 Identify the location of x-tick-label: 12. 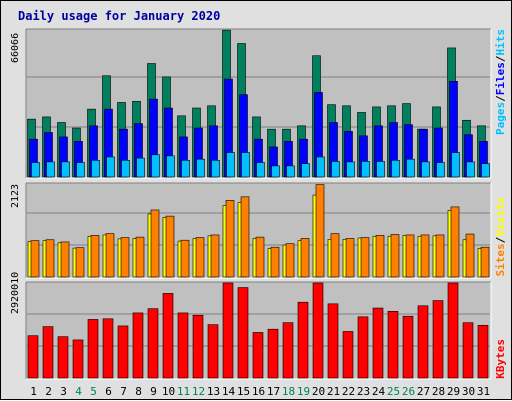
(198, 391).